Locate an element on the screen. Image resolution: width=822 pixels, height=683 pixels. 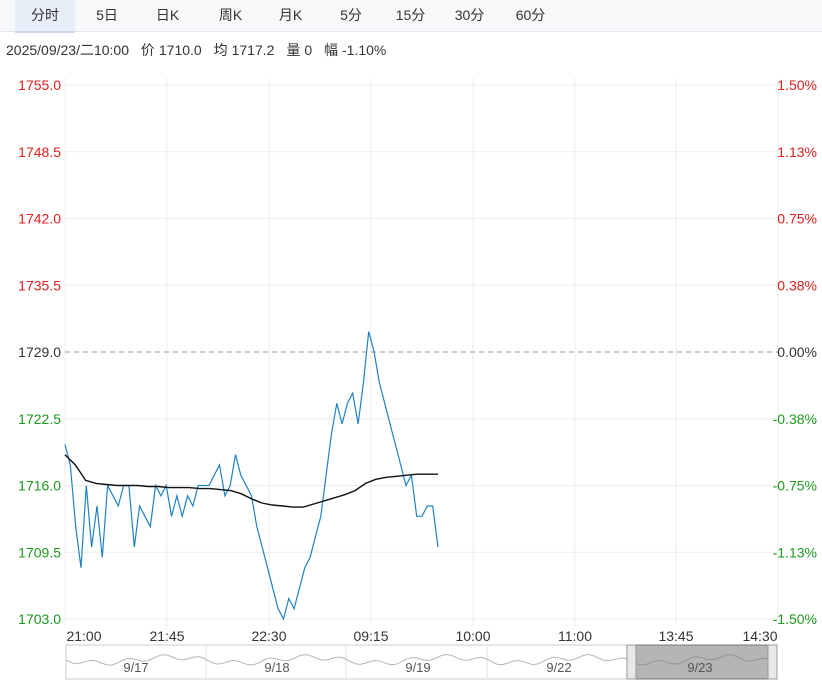
tab-5: 月K is located at coordinates (290, 15).